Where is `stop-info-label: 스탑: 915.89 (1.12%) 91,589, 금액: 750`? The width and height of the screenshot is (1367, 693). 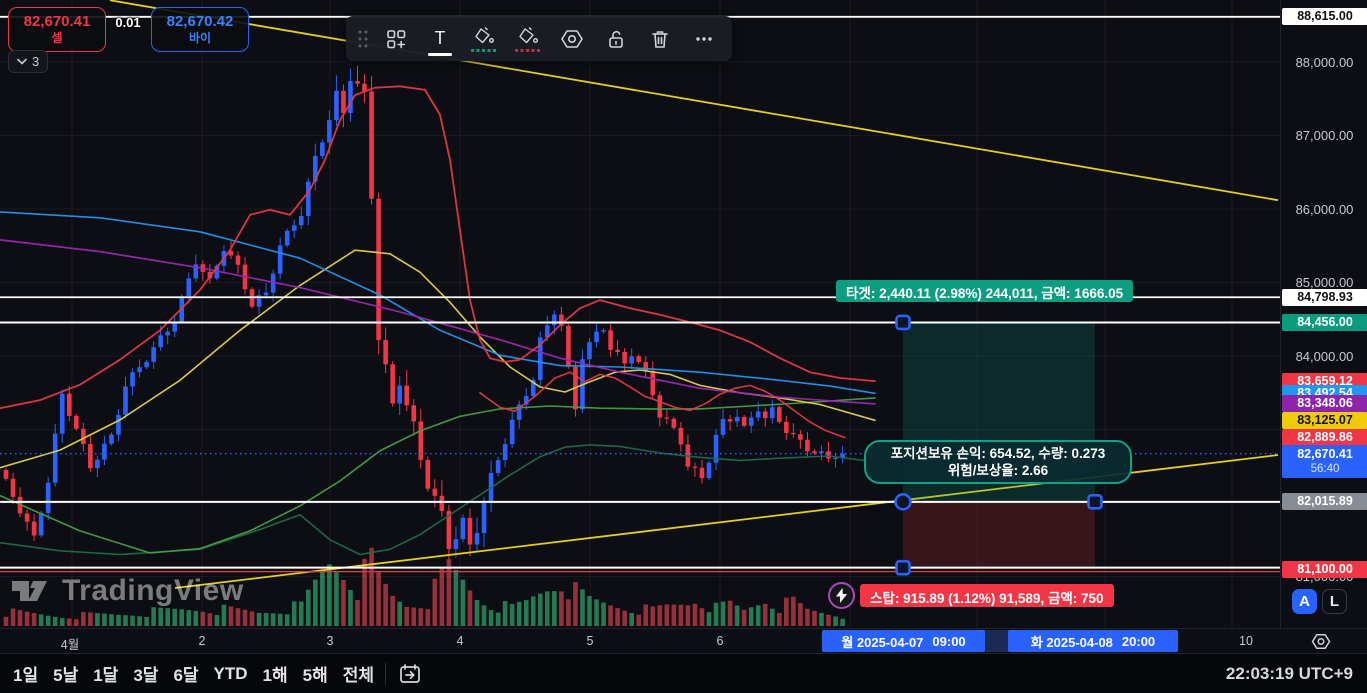 stop-info-label: 스탑: 915.89 (1.12%) 91,589, 금액: 750 is located at coordinates (987, 595).